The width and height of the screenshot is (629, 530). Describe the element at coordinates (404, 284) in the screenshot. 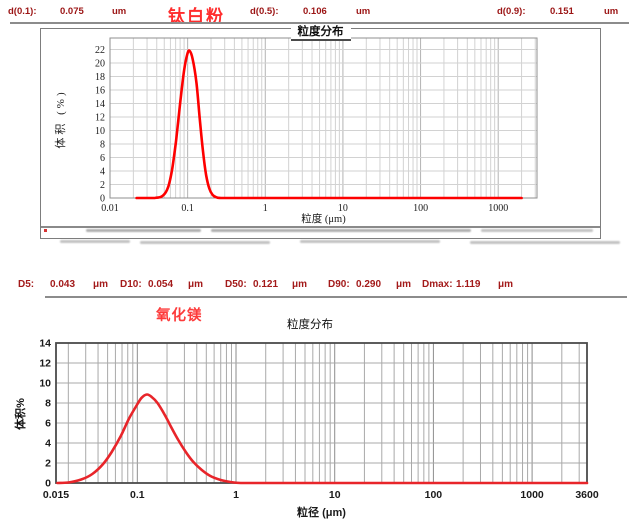

I see `d90-unit: μm` at that location.